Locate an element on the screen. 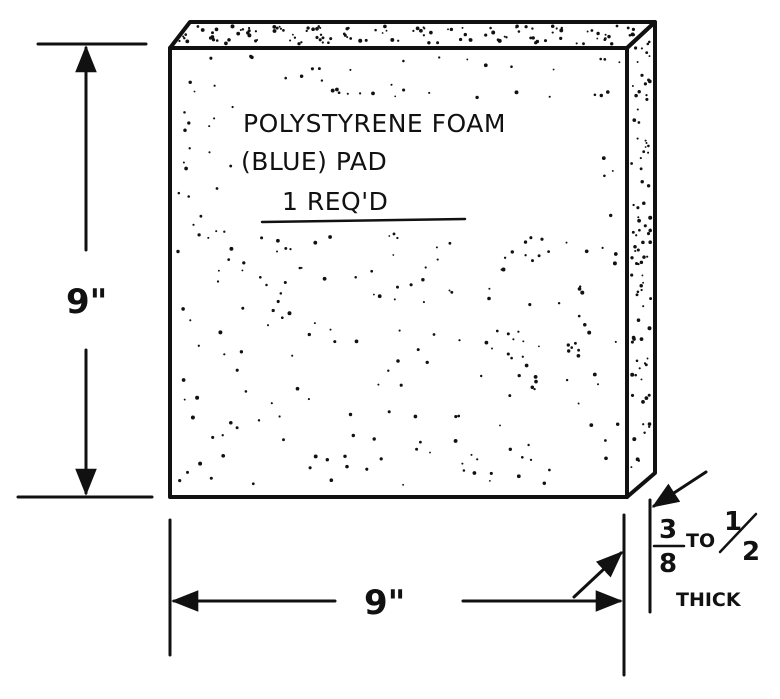 The height and width of the screenshot is (699, 780). thickness-min-numerator: 3 is located at coordinates (668, 530).